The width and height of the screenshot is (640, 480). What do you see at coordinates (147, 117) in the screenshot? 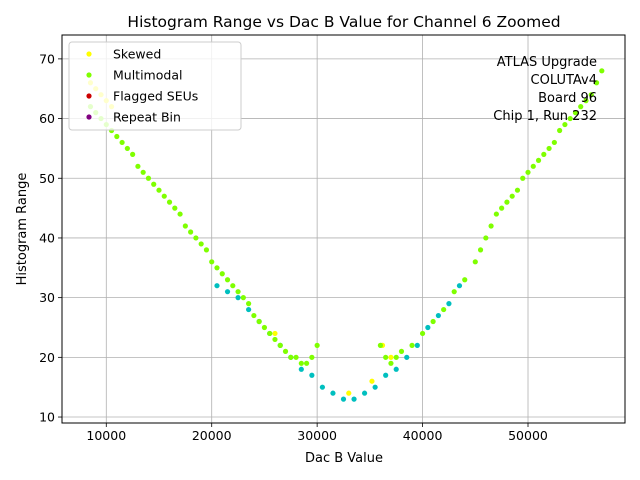
I see `legend-label: Repeat Bin` at bounding box center [147, 117].